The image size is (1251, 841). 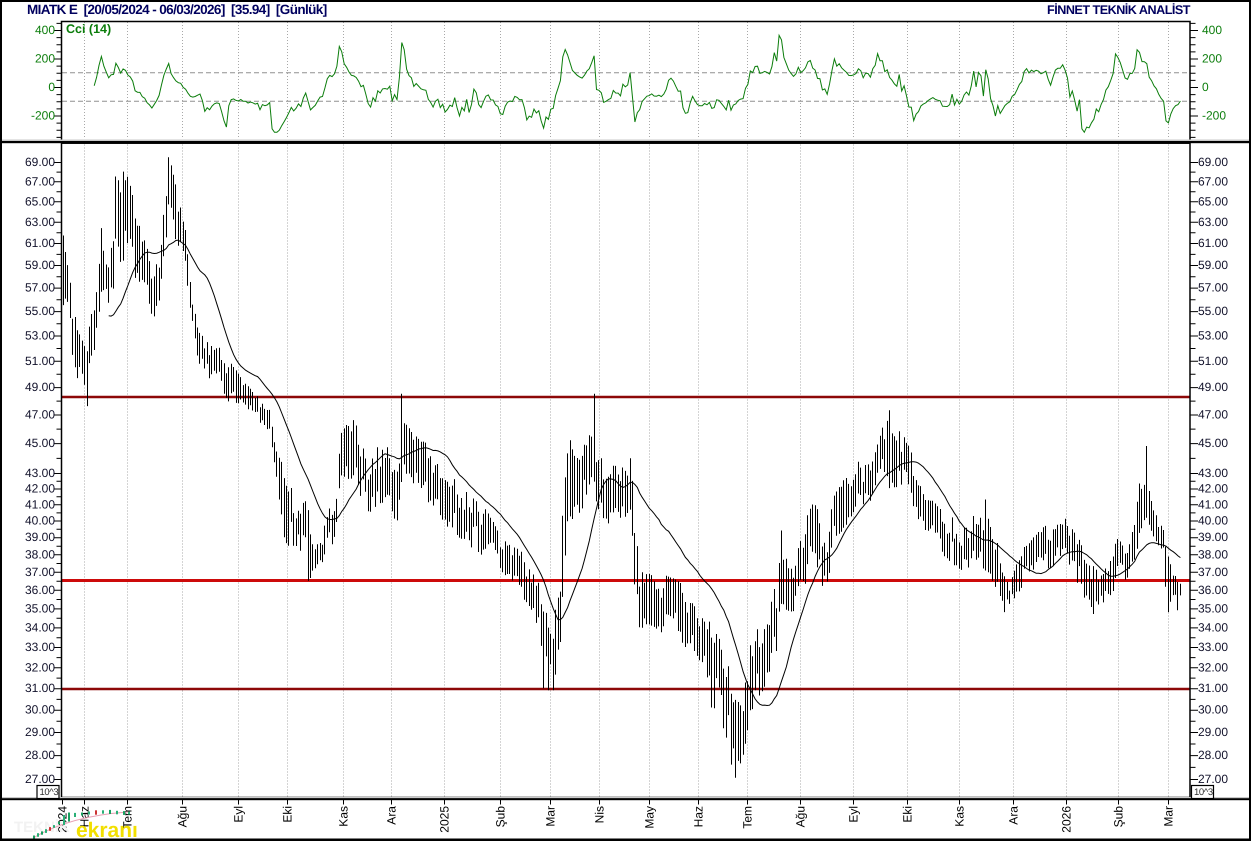 What do you see at coordinates (107, 830) in the screenshot?
I see `svg-text: ekranı` at bounding box center [107, 830].